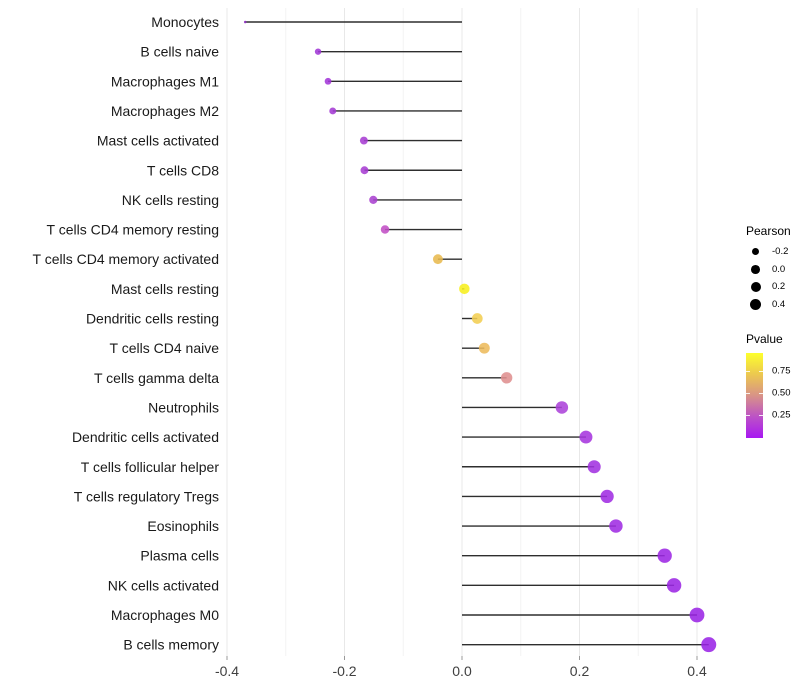 The height and width of the screenshot is (700, 800). Describe the element at coordinates (586, 437) in the screenshot. I see `dot-dendritic-cells-activated` at that location.